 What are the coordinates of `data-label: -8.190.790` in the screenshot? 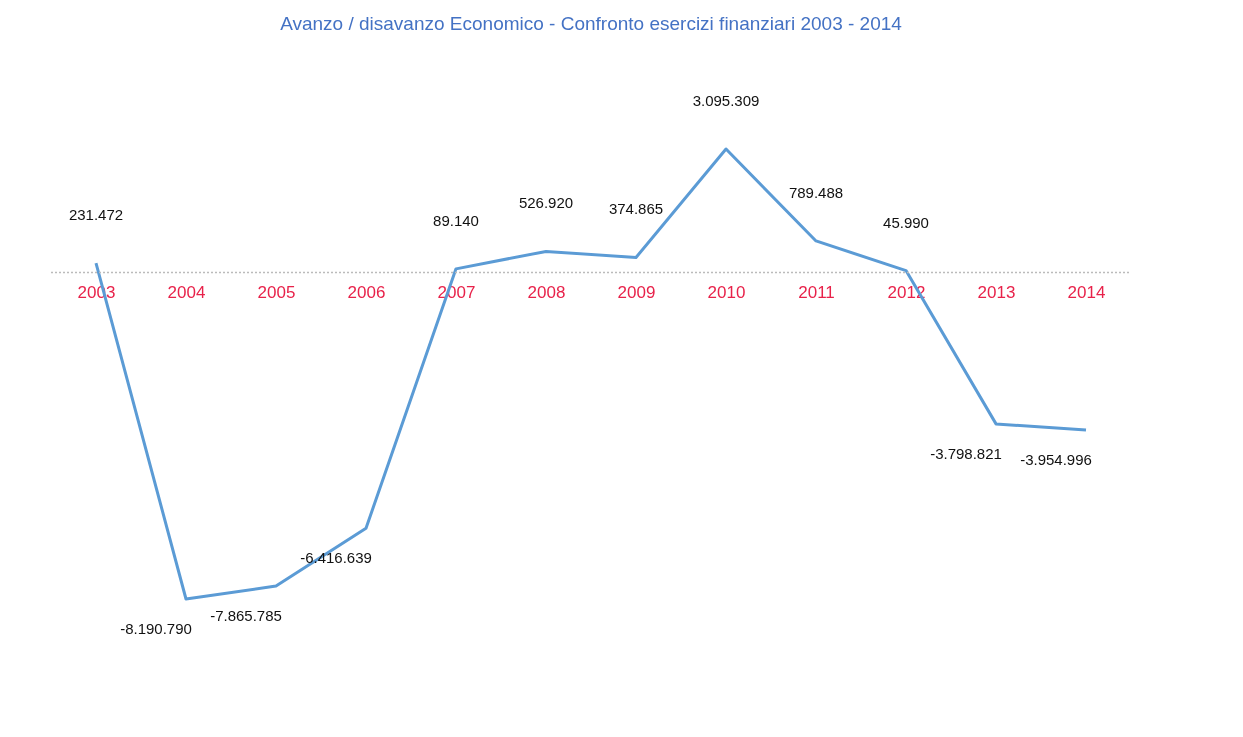 It's located at (156, 628).